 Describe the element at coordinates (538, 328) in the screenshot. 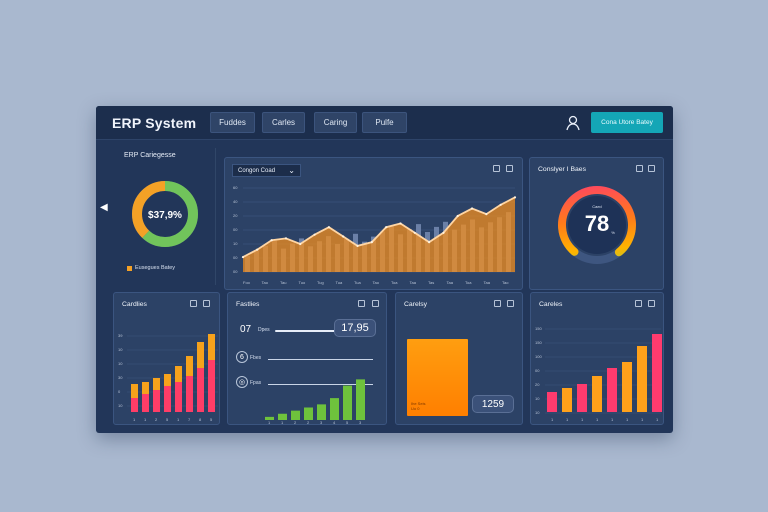

I see `y-tick-label: 150` at that location.